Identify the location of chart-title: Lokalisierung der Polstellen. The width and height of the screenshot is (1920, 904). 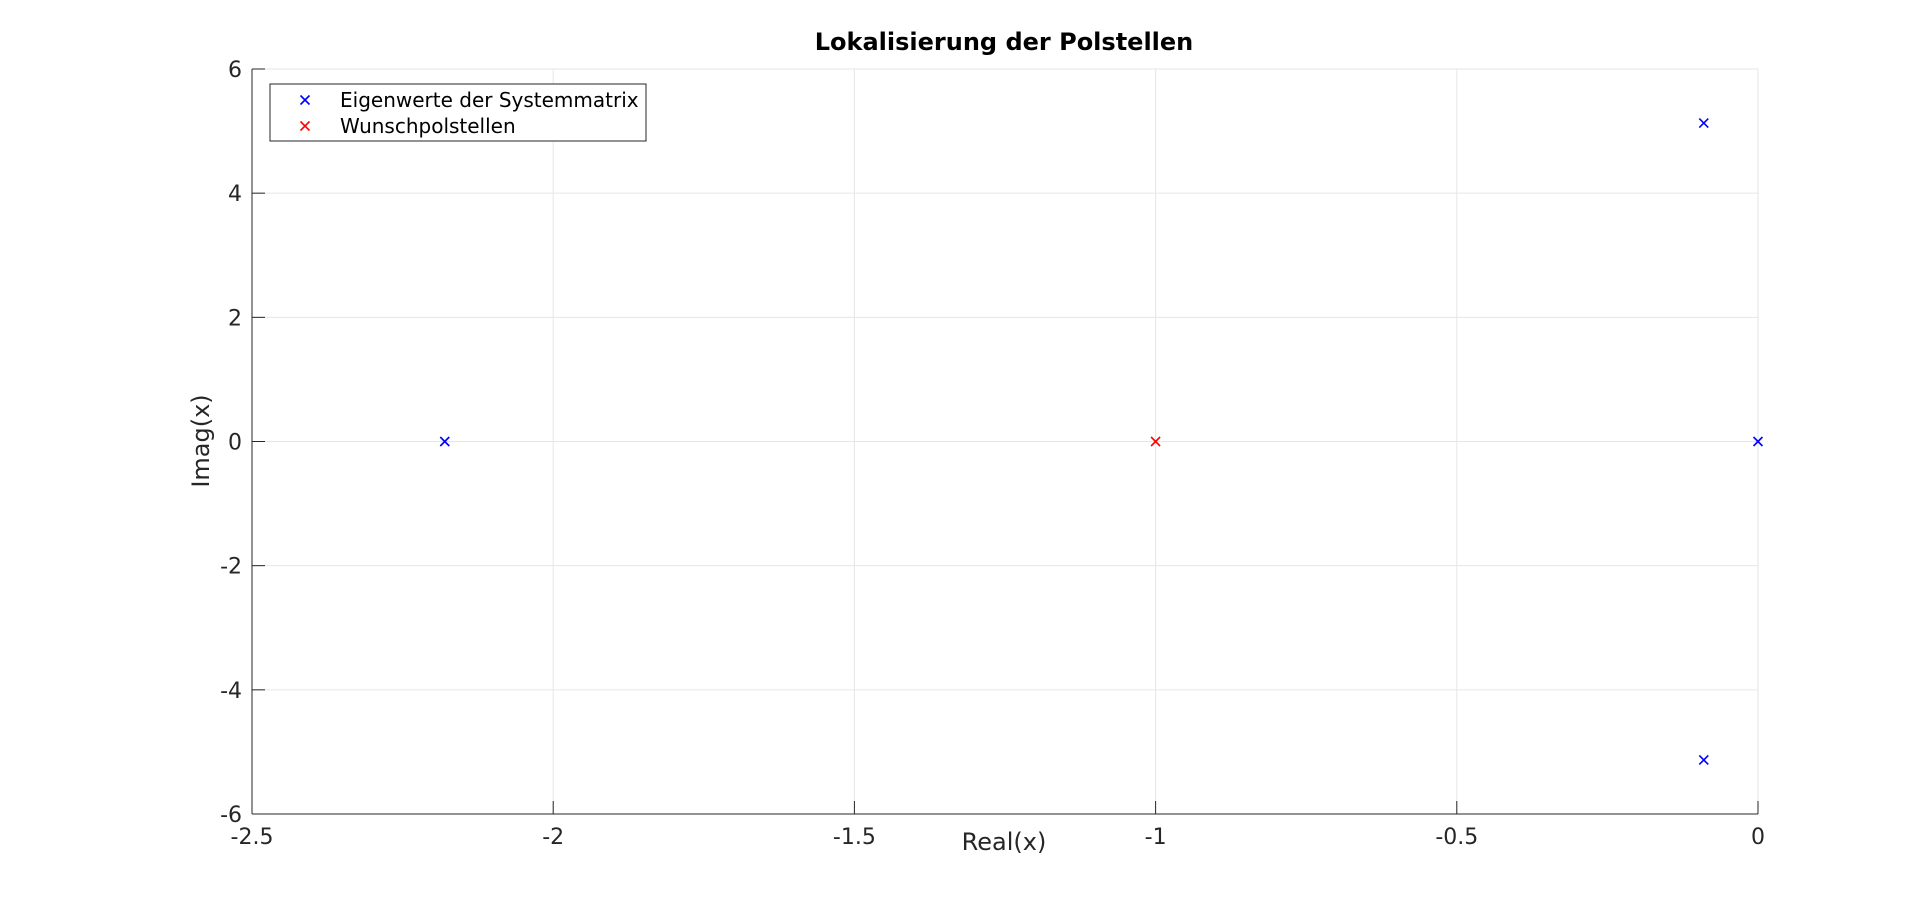
(1004, 42).